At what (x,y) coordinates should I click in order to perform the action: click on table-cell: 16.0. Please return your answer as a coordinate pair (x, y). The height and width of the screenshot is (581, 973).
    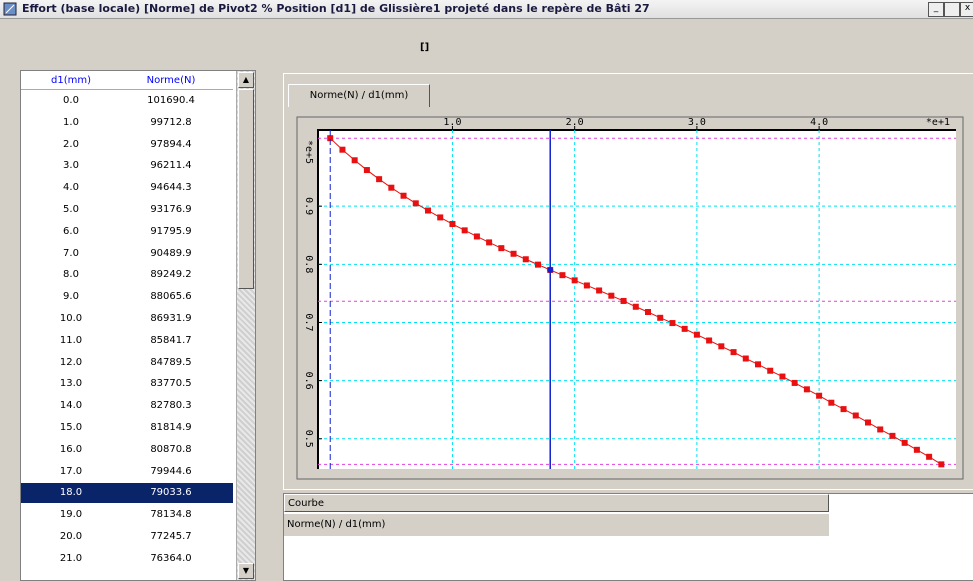
    Looking at the image, I should click on (71, 449).